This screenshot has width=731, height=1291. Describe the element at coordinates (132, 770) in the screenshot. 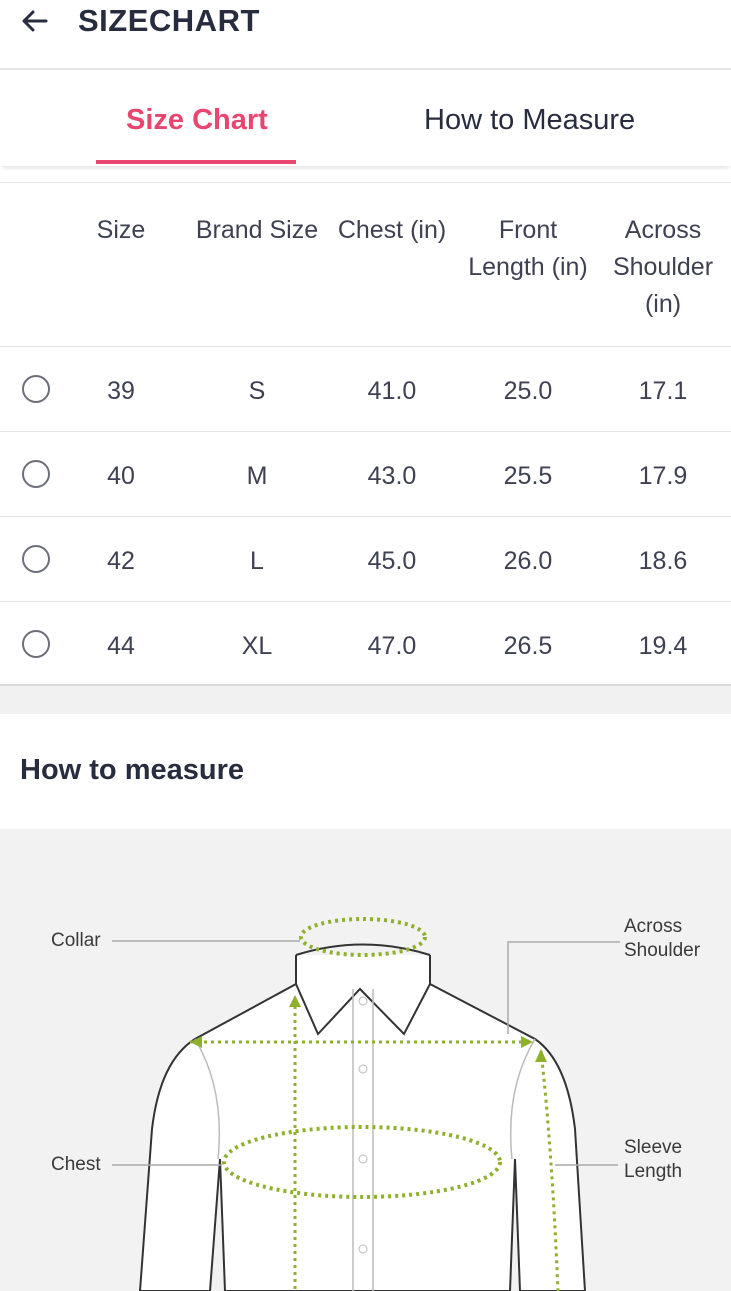

I see `how-to-measure-heading: How to measure` at that location.